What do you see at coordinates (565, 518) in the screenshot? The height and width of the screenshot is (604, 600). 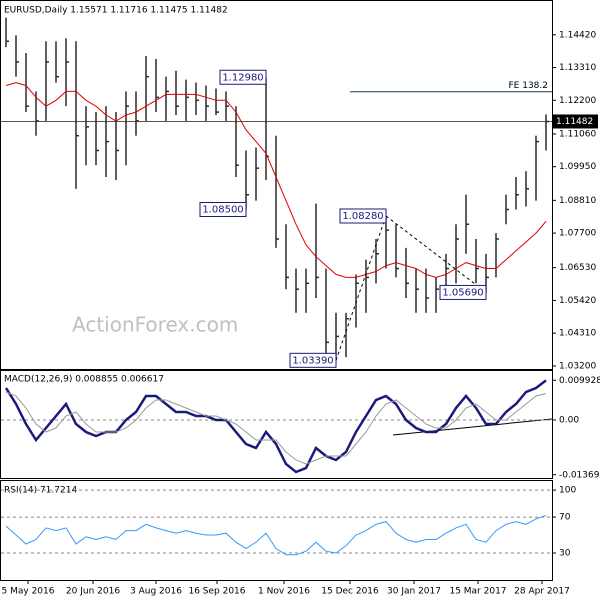 I see `y-tick-label: 70` at bounding box center [565, 518].